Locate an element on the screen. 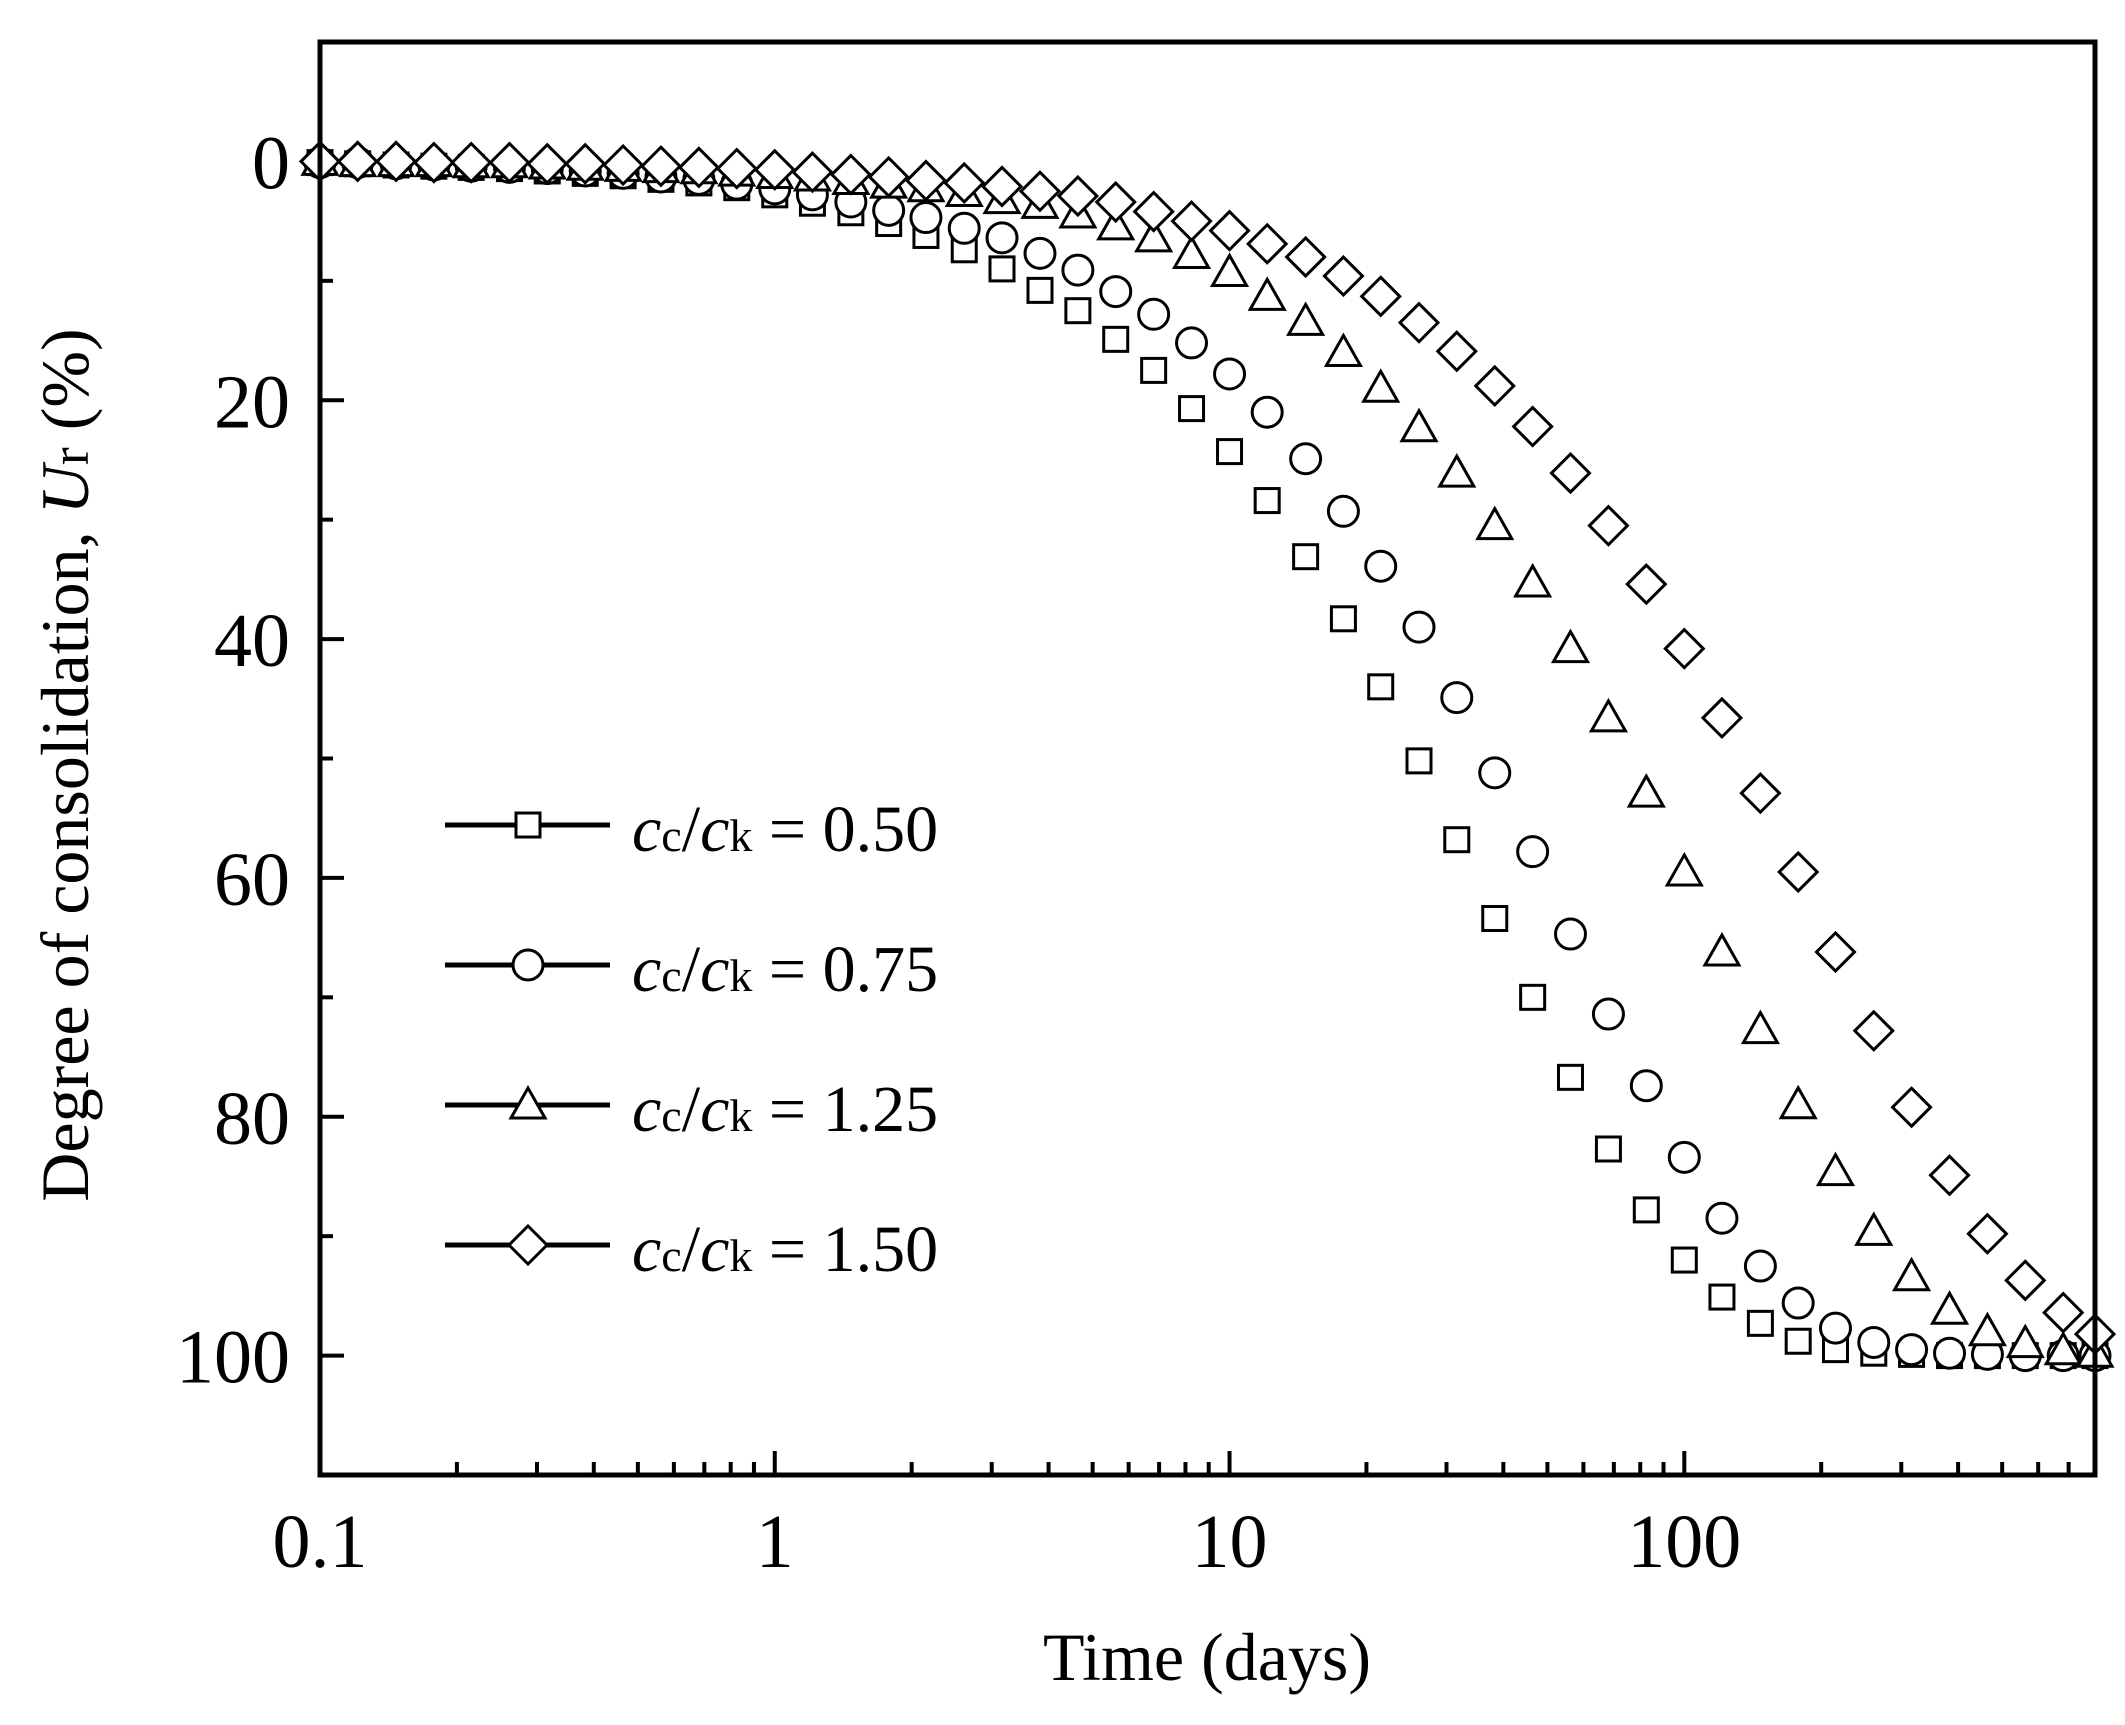 The height and width of the screenshot is (1725, 2125). legend-label-part: = 1.50 is located at coordinates (845, 1249).